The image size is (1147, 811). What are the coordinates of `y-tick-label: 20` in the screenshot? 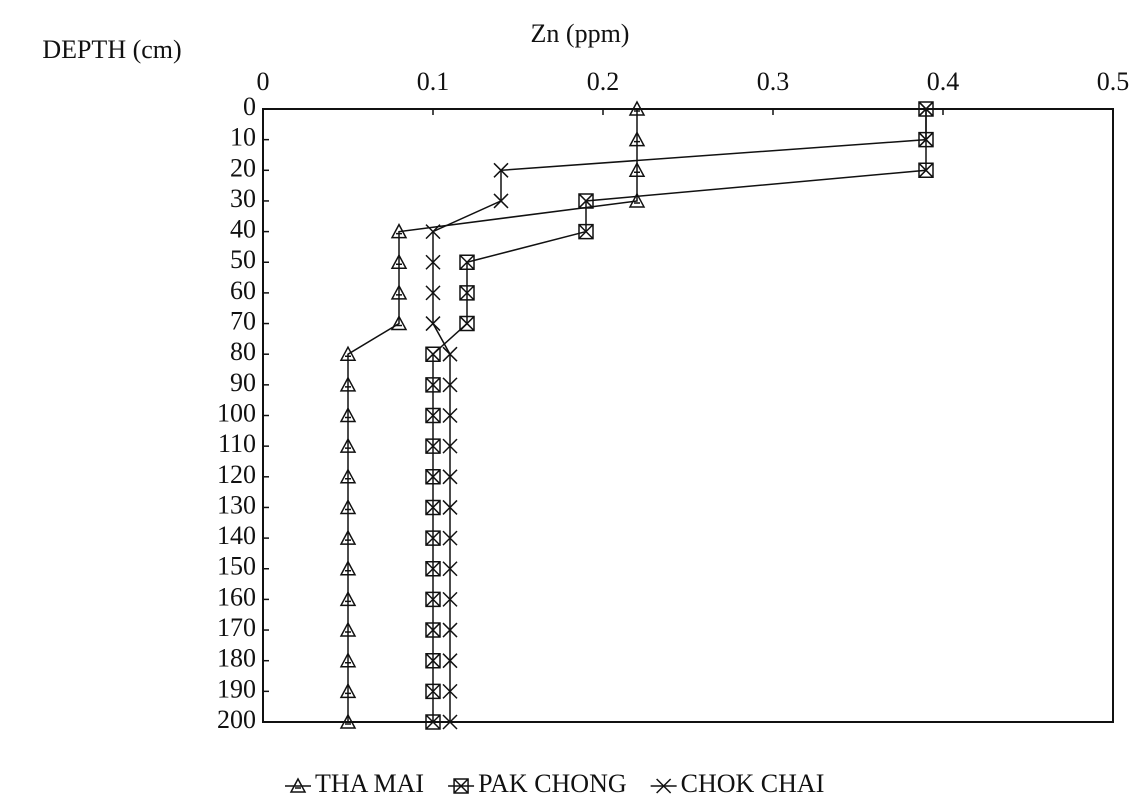 It's located at (243, 167).